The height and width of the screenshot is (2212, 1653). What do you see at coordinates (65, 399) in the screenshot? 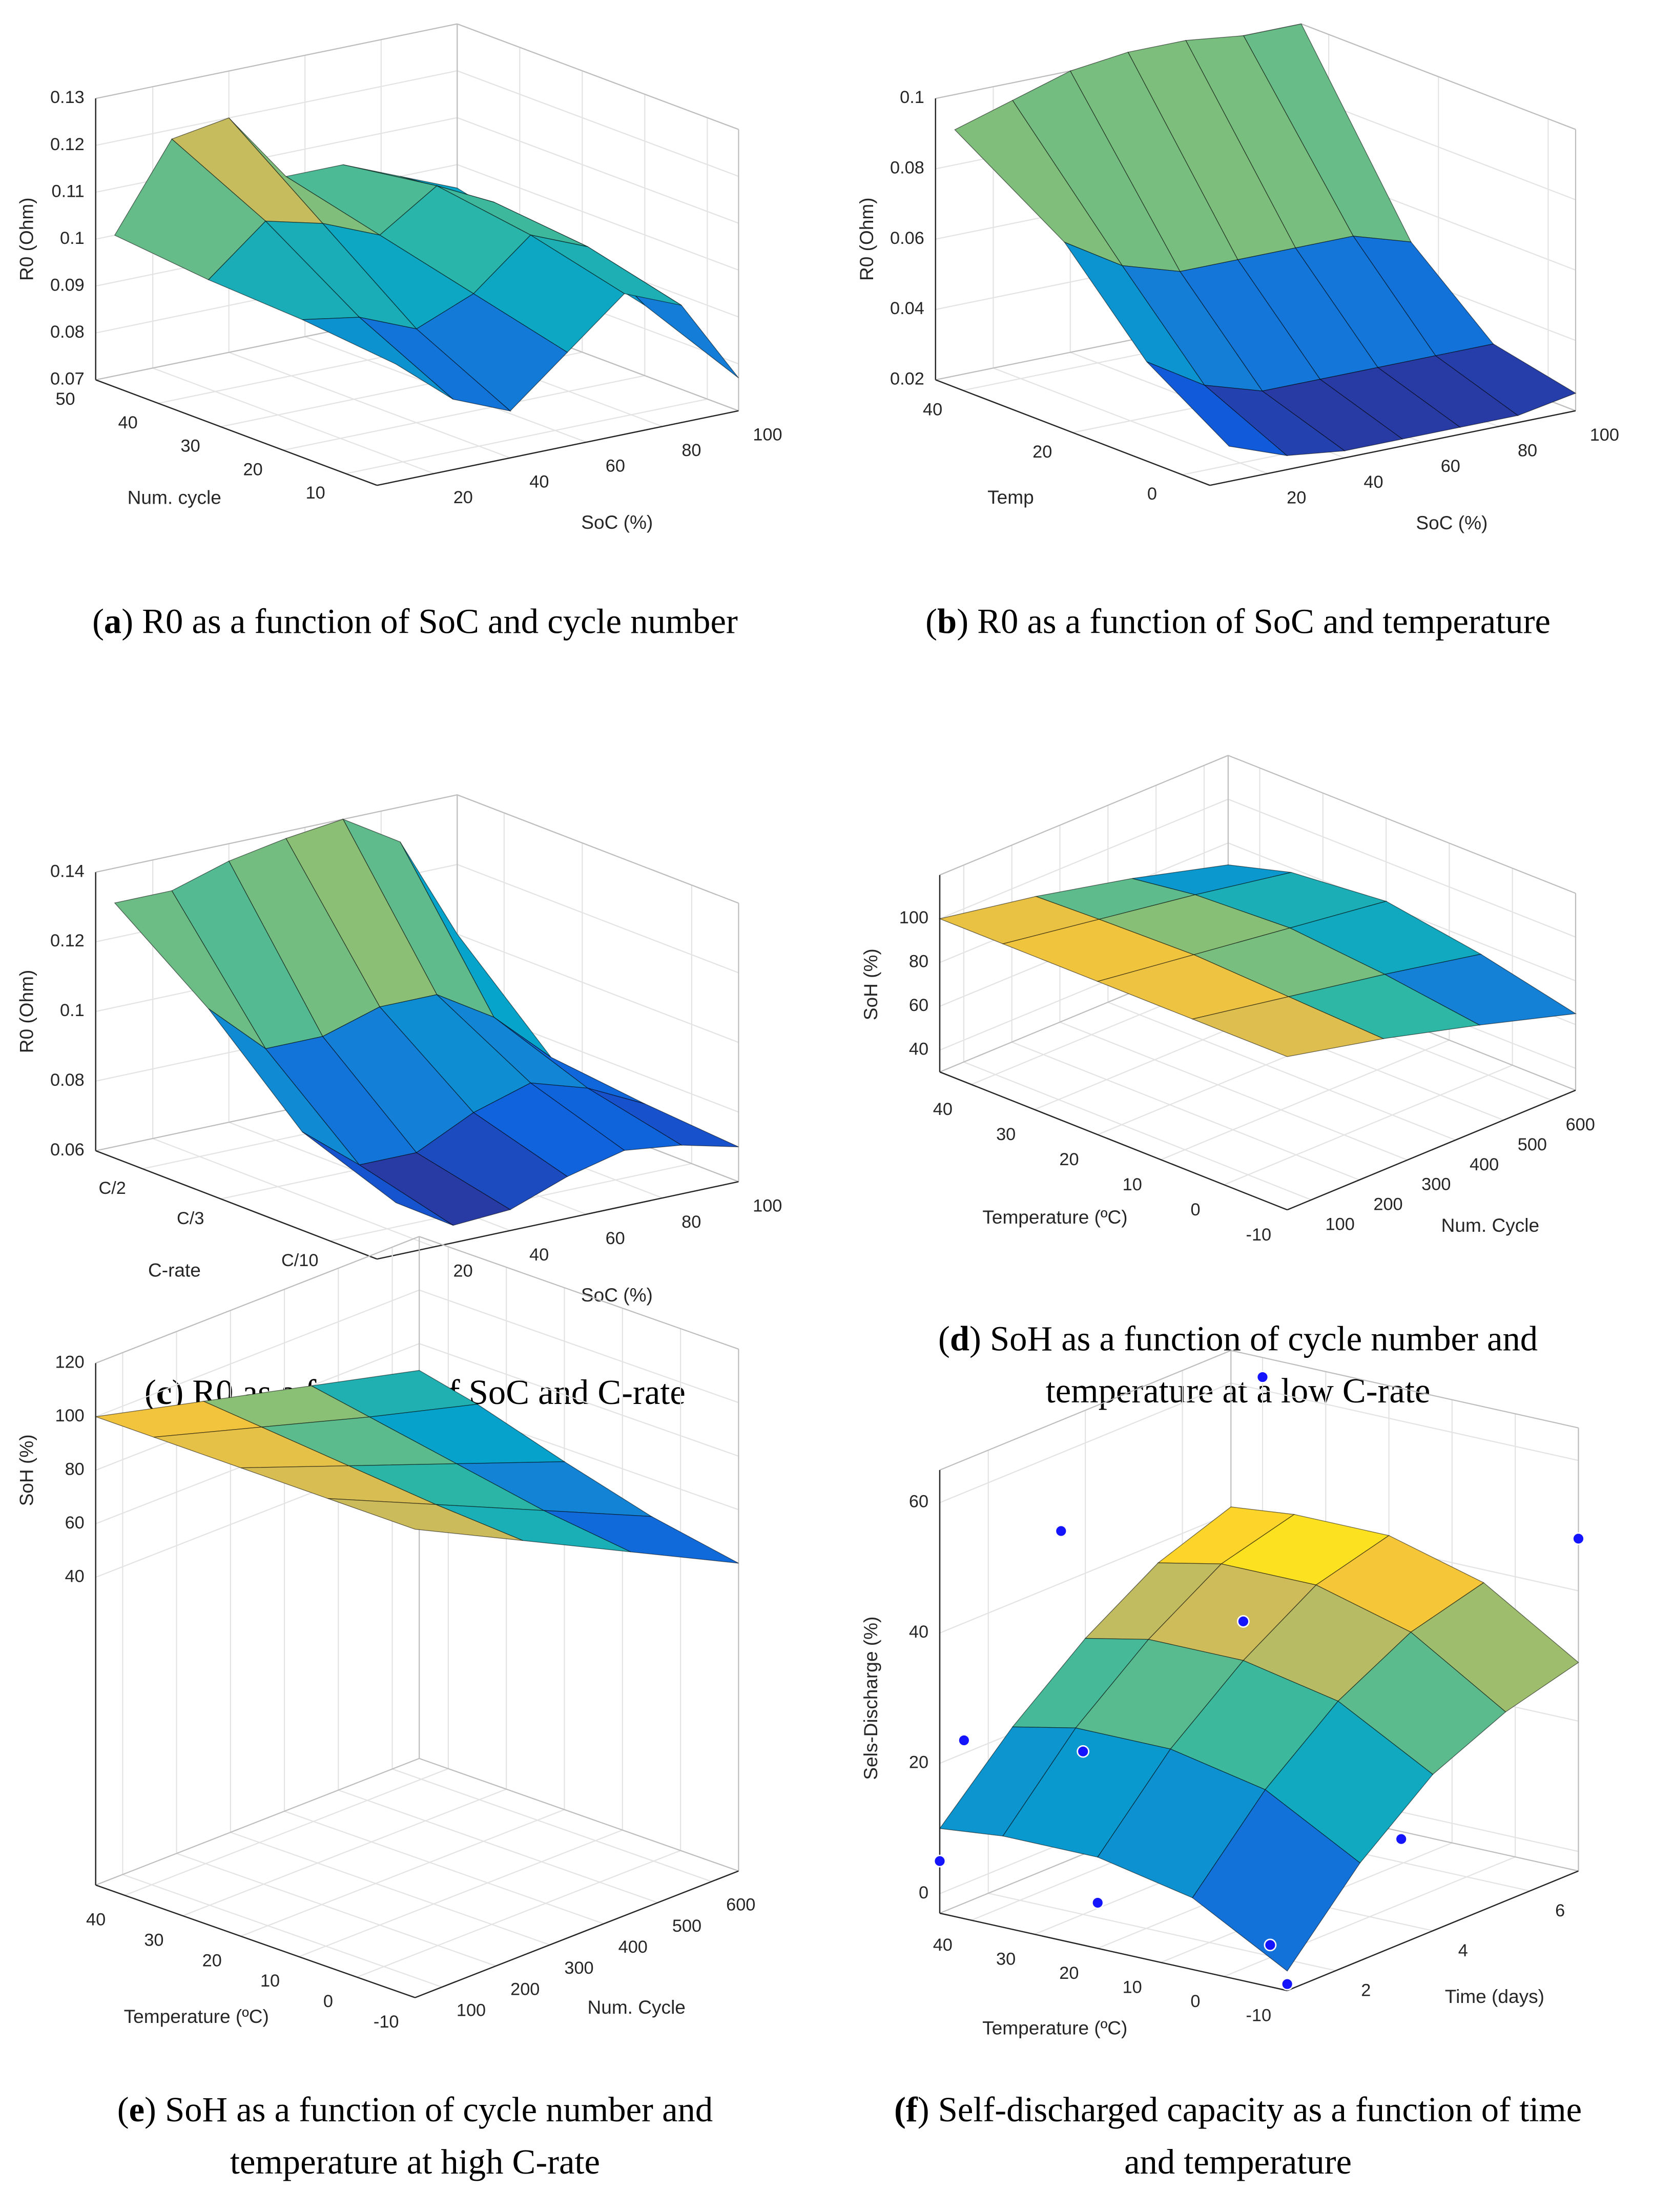
I see `y-tick-label: 50` at bounding box center [65, 399].